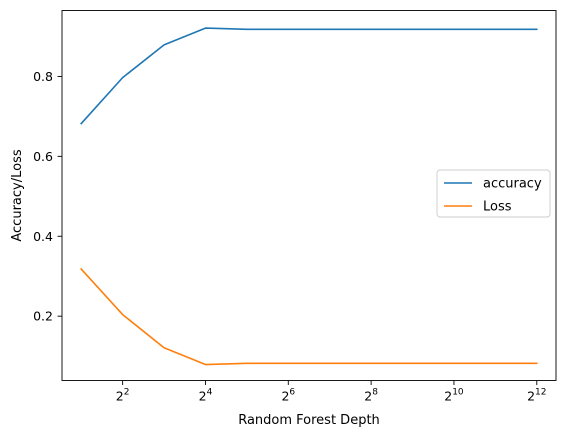  Describe the element at coordinates (331, 392) in the screenshot. I see `x-axis-ticks: 22 24 26 28 210 212` at that location.